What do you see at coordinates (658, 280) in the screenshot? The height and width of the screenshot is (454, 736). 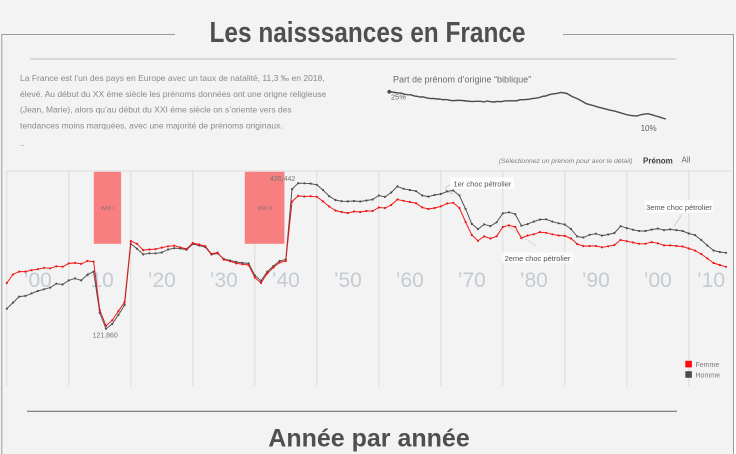 I see `svg-text: ’00` at bounding box center [658, 280].